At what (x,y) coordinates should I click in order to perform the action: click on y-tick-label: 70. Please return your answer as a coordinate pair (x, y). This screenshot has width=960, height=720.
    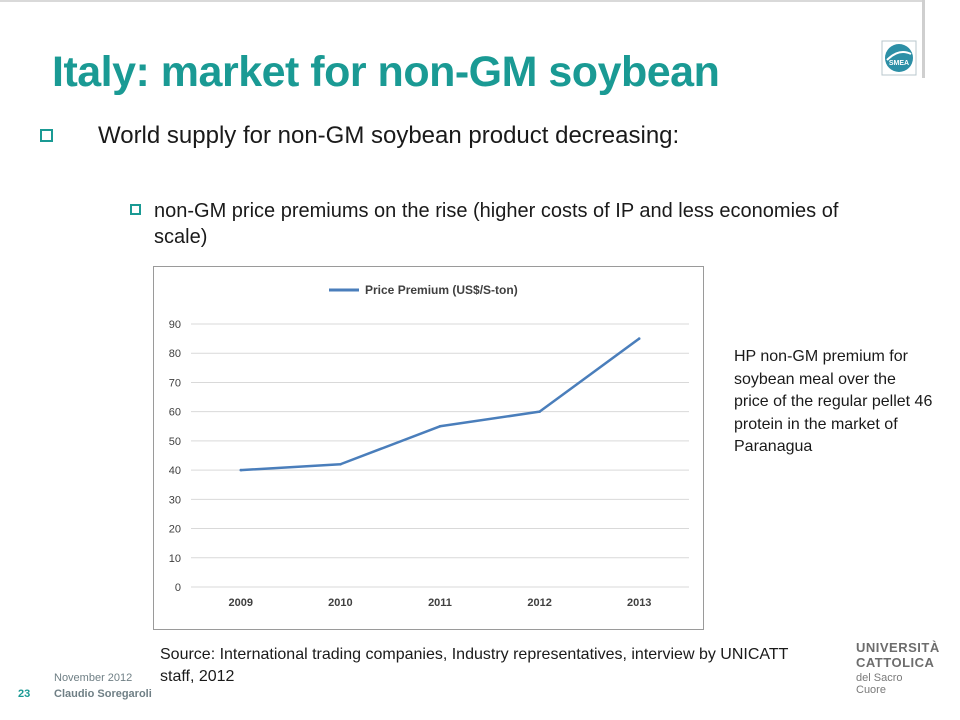
    Looking at the image, I should click on (175, 383).